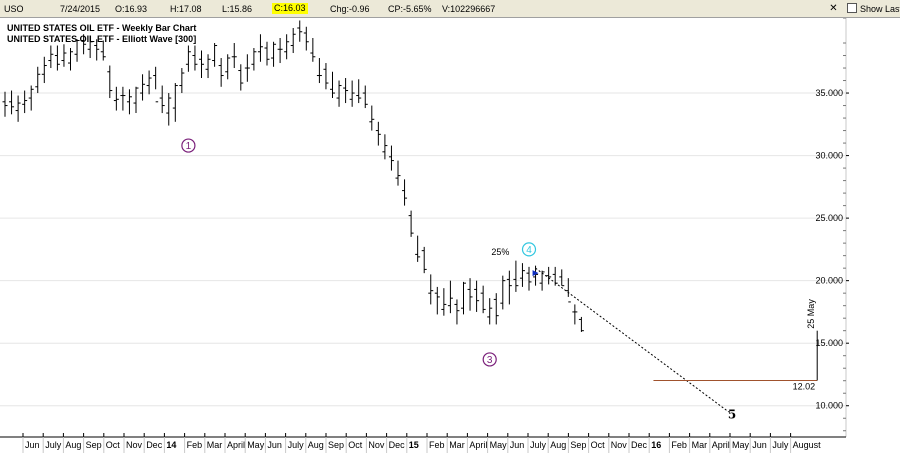  What do you see at coordinates (780, 445) in the screenshot?
I see `x-tick-label: July` at bounding box center [780, 445].